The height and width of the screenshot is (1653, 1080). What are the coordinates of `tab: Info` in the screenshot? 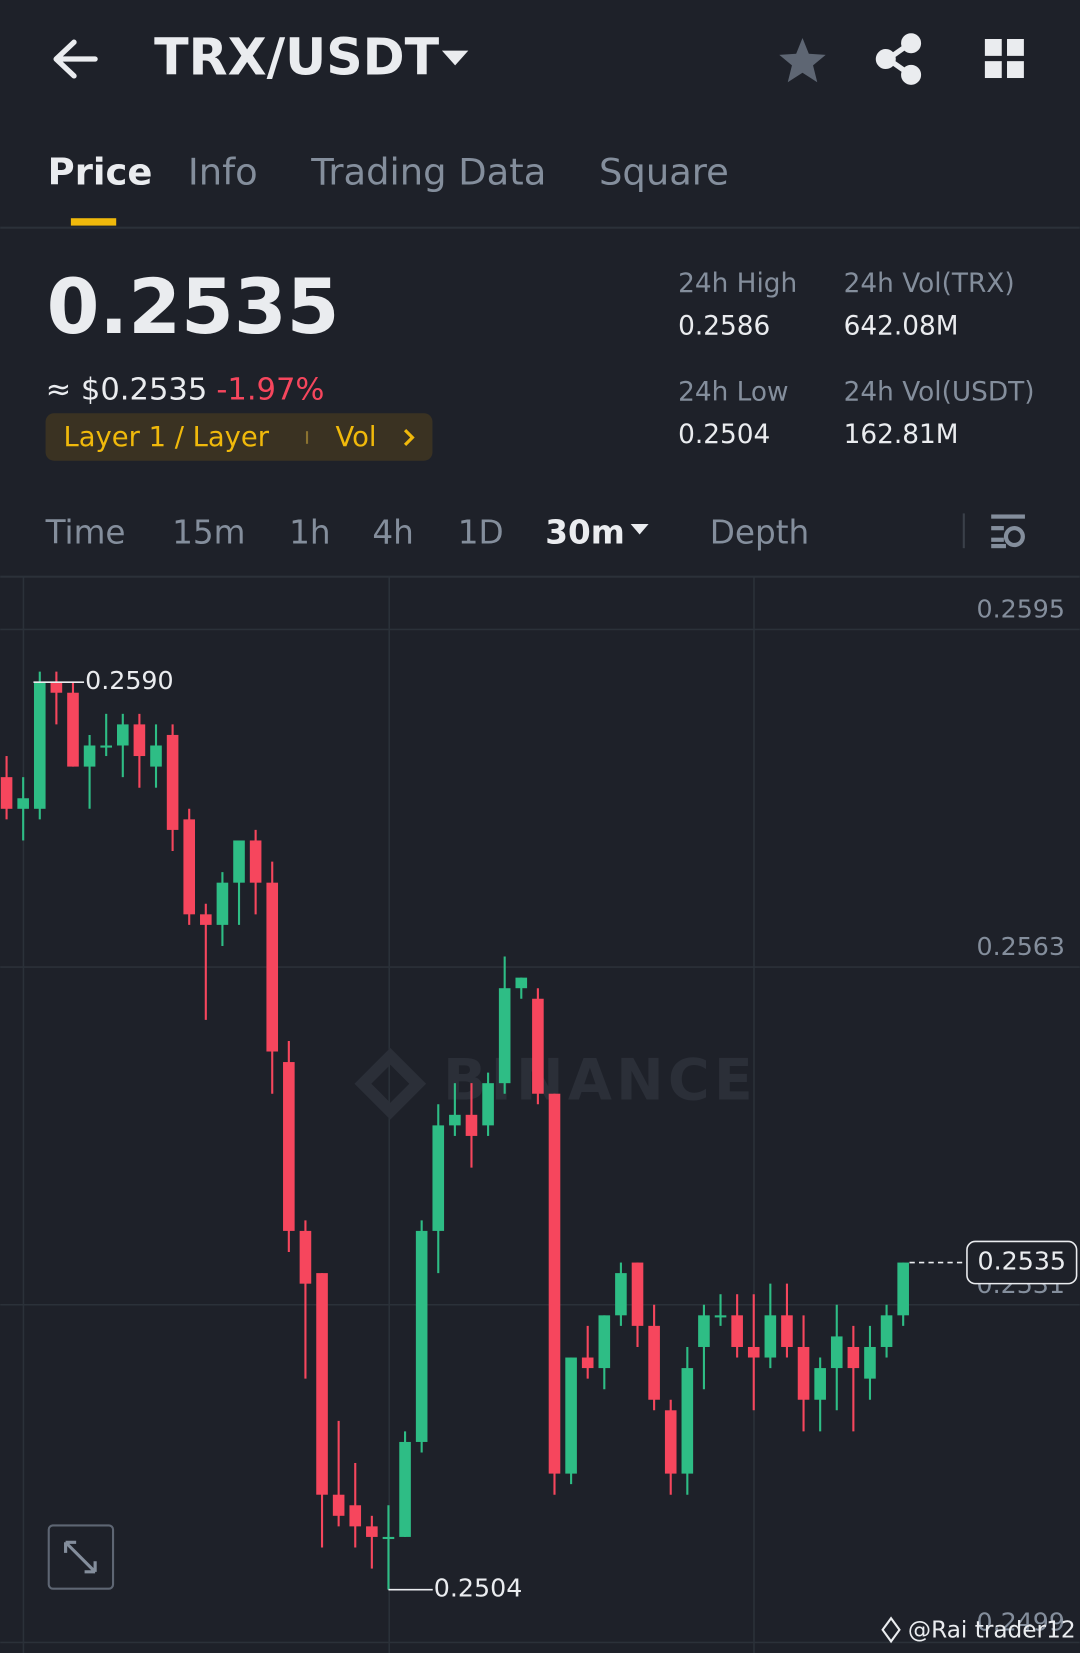 It's located at (223, 171).